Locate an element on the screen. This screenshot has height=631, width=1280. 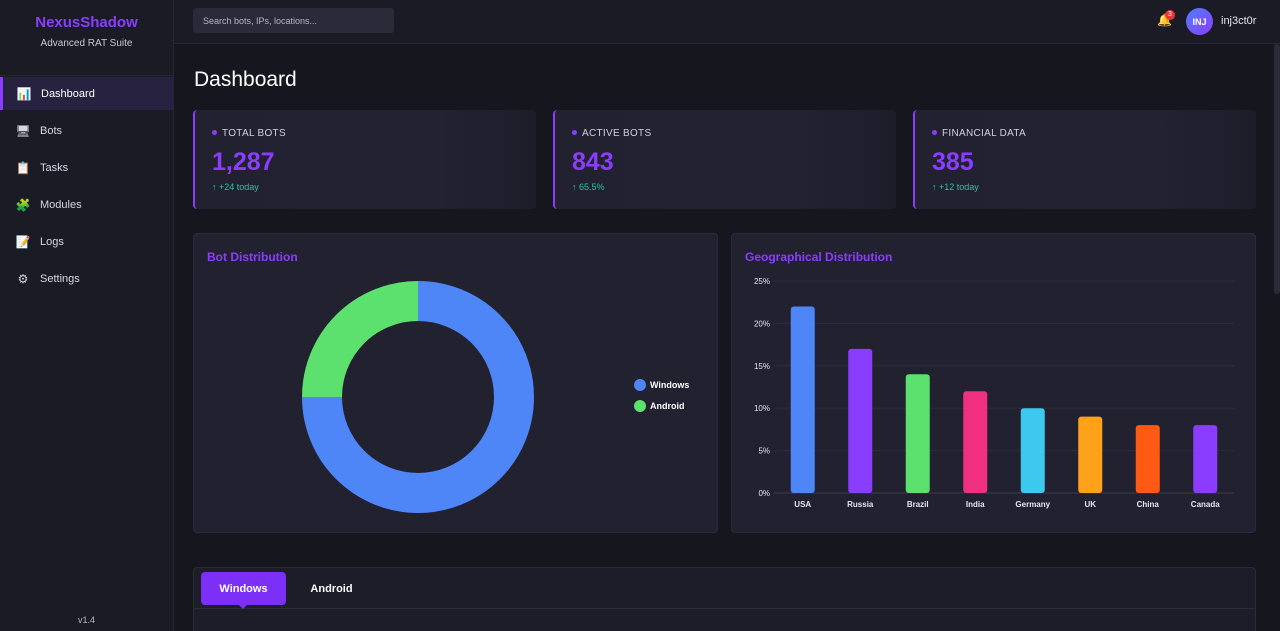
x-tick-label: Russia is located at coordinates (860, 504).